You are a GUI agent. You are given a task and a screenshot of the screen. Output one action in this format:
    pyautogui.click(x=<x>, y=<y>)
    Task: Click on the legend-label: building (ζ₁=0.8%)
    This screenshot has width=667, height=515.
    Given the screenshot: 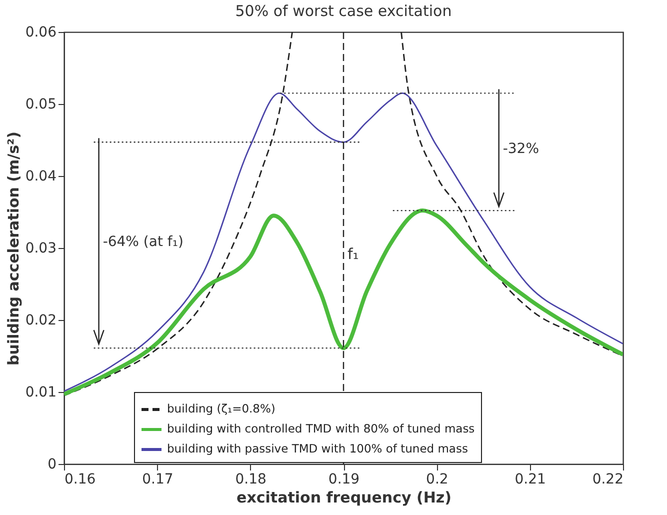 What is the action you would take?
    pyautogui.click(x=221, y=409)
    